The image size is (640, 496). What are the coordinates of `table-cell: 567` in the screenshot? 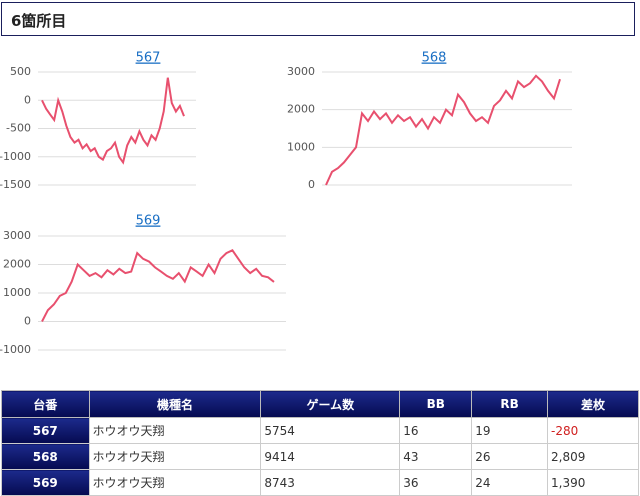 It's located at (45, 430).